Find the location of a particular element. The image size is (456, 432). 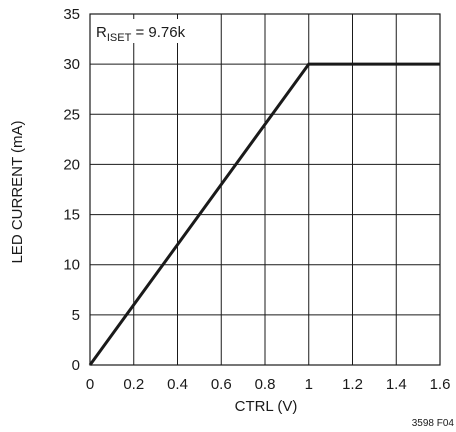

y-tick-label: 0 is located at coordinates (76, 365).